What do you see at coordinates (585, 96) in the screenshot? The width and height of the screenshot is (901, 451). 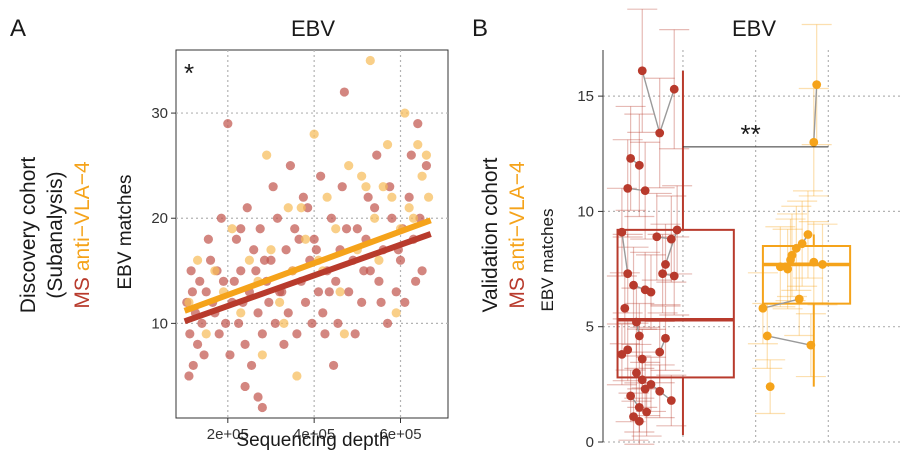 I see `panel-b-ytick-label: 15` at bounding box center [585, 96].